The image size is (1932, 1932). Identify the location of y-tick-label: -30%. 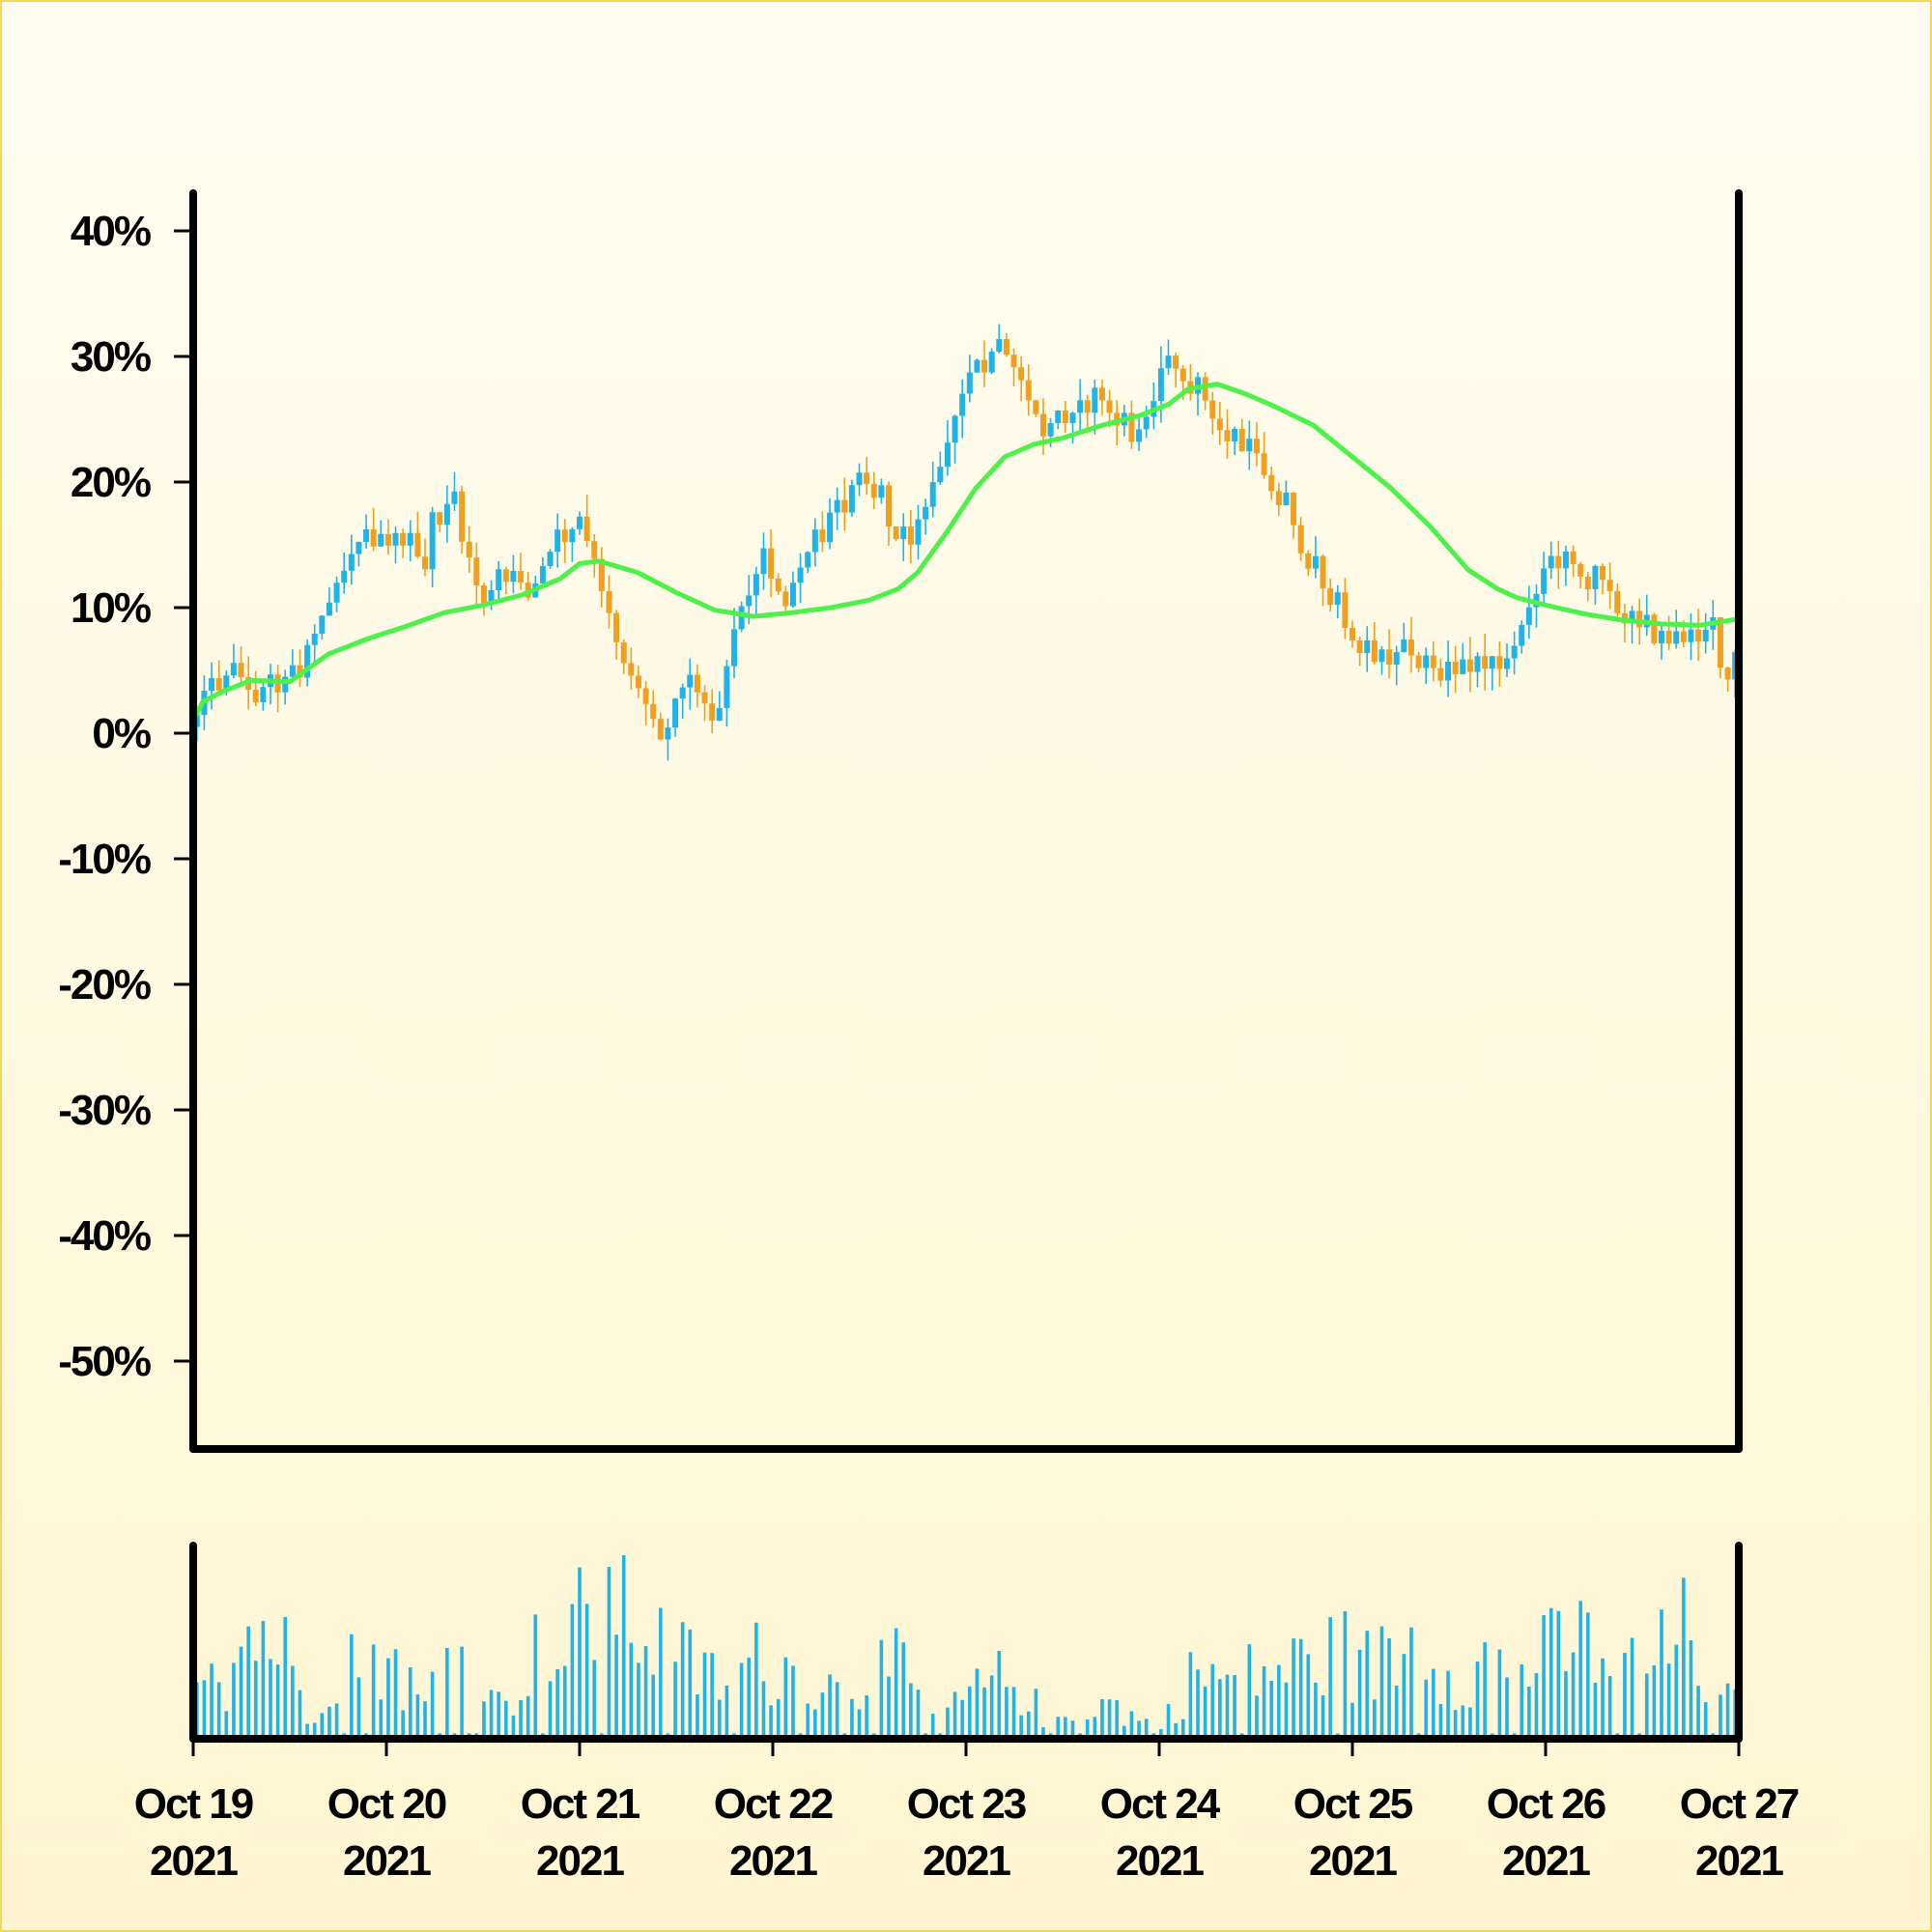
(104, 1110).